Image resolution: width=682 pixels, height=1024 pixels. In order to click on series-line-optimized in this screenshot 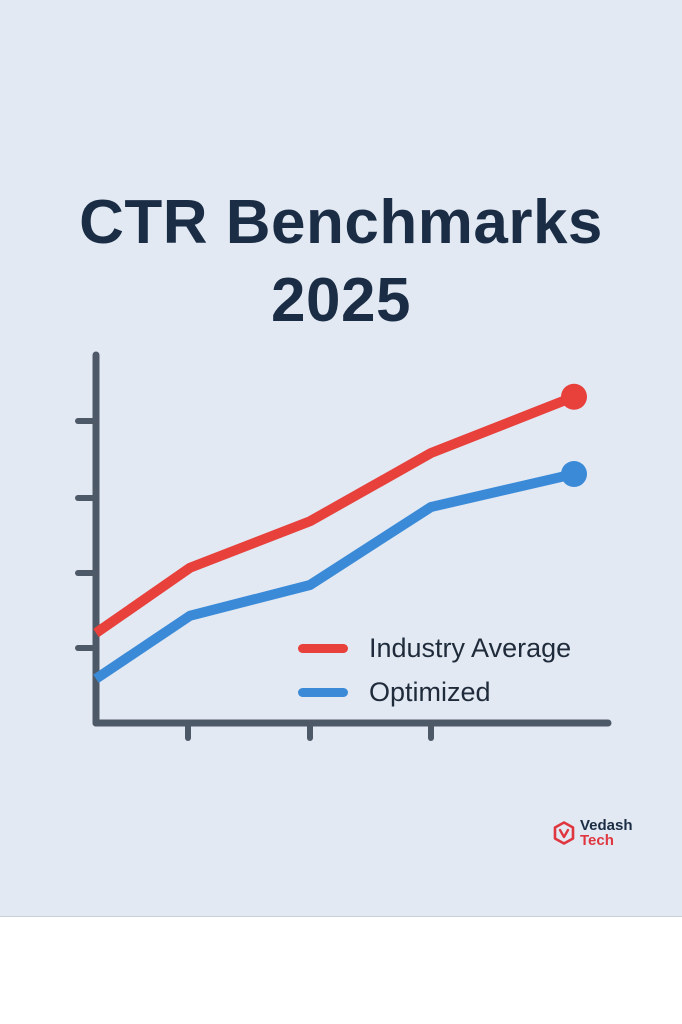, I will do `click(334, 576)`.